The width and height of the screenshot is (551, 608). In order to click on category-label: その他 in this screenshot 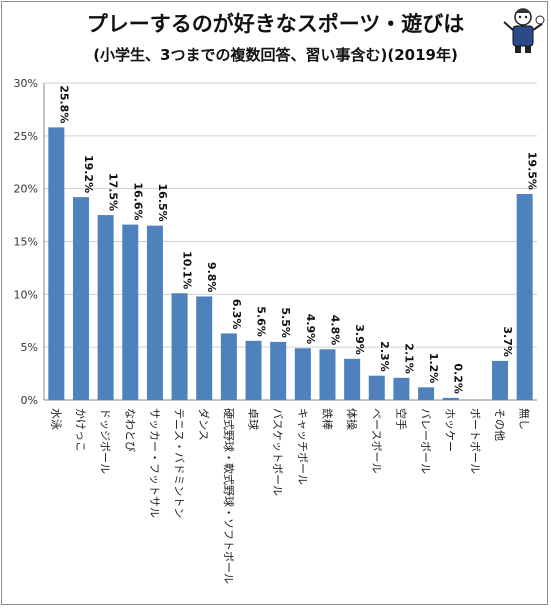, I will do `click(499, 424)`.